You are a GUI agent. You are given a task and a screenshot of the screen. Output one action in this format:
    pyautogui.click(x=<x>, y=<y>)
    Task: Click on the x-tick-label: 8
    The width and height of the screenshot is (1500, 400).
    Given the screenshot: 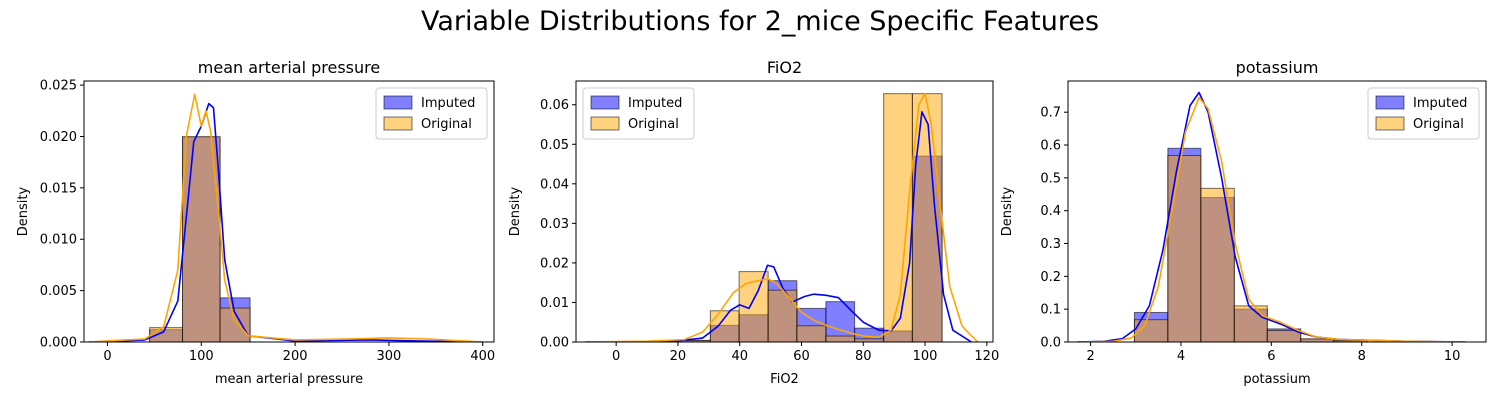 What is the action you would take?
    pyautogui.click(x=1362, y=356)
    